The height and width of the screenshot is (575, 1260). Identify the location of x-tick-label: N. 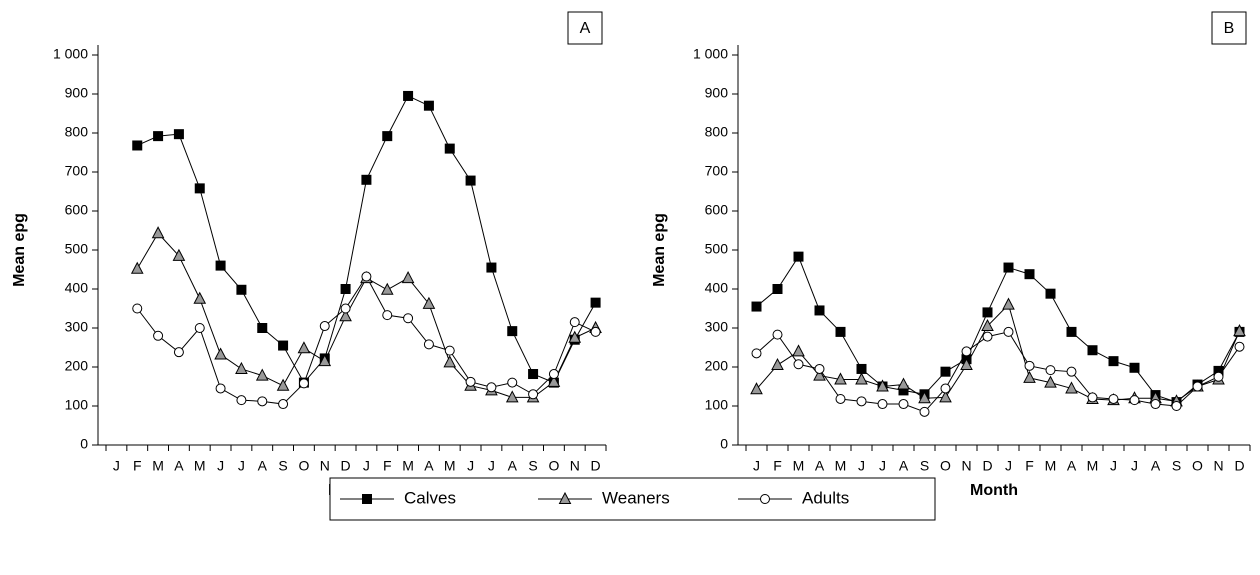
(325, 466).